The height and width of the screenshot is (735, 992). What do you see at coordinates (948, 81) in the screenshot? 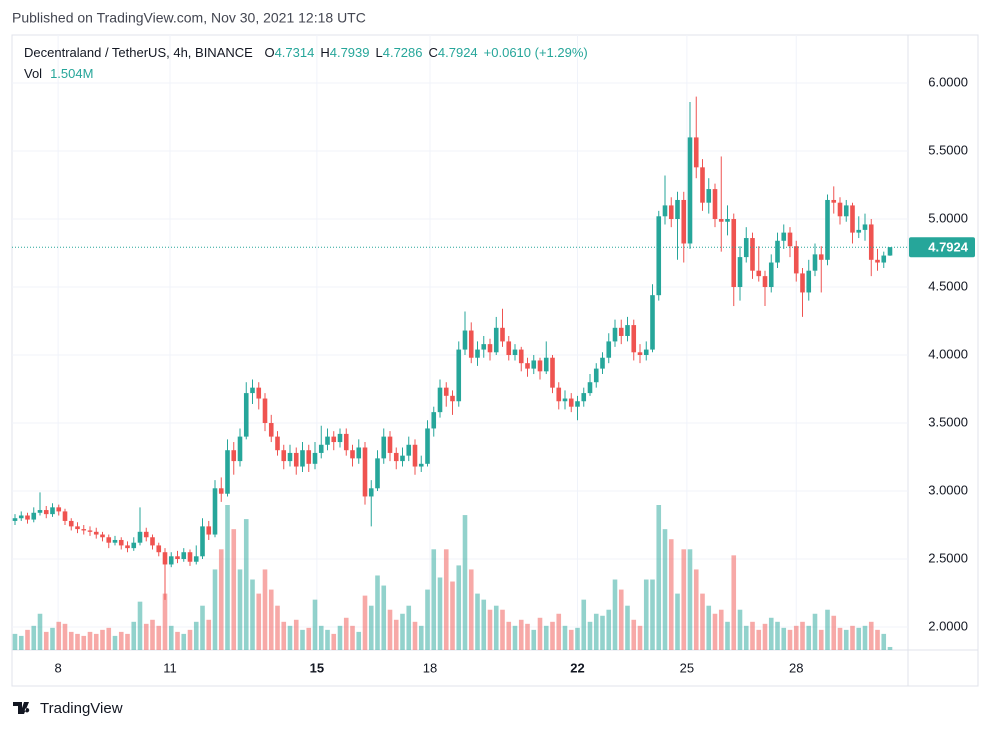
I see `y-tick-label: 6.0000` at bounding box center [948, 81].